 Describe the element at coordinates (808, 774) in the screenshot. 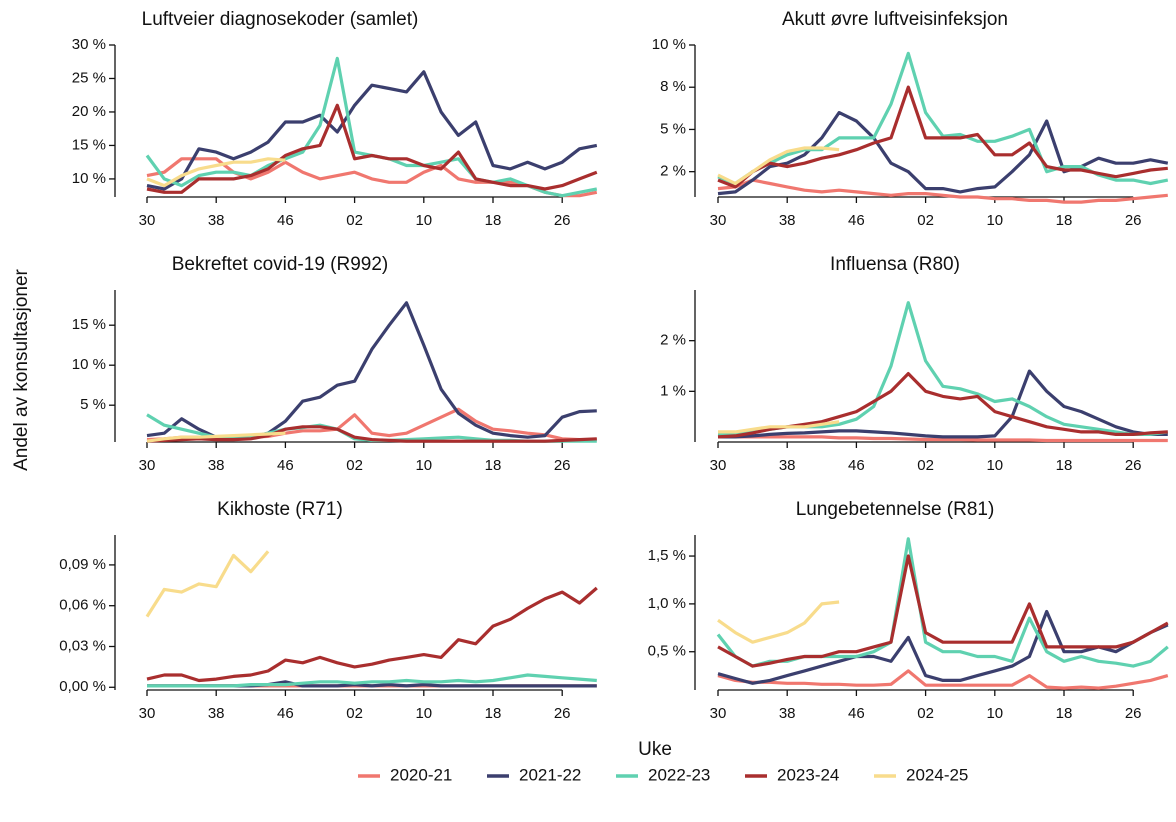

I see `legend-label: 2023-24` at that location.